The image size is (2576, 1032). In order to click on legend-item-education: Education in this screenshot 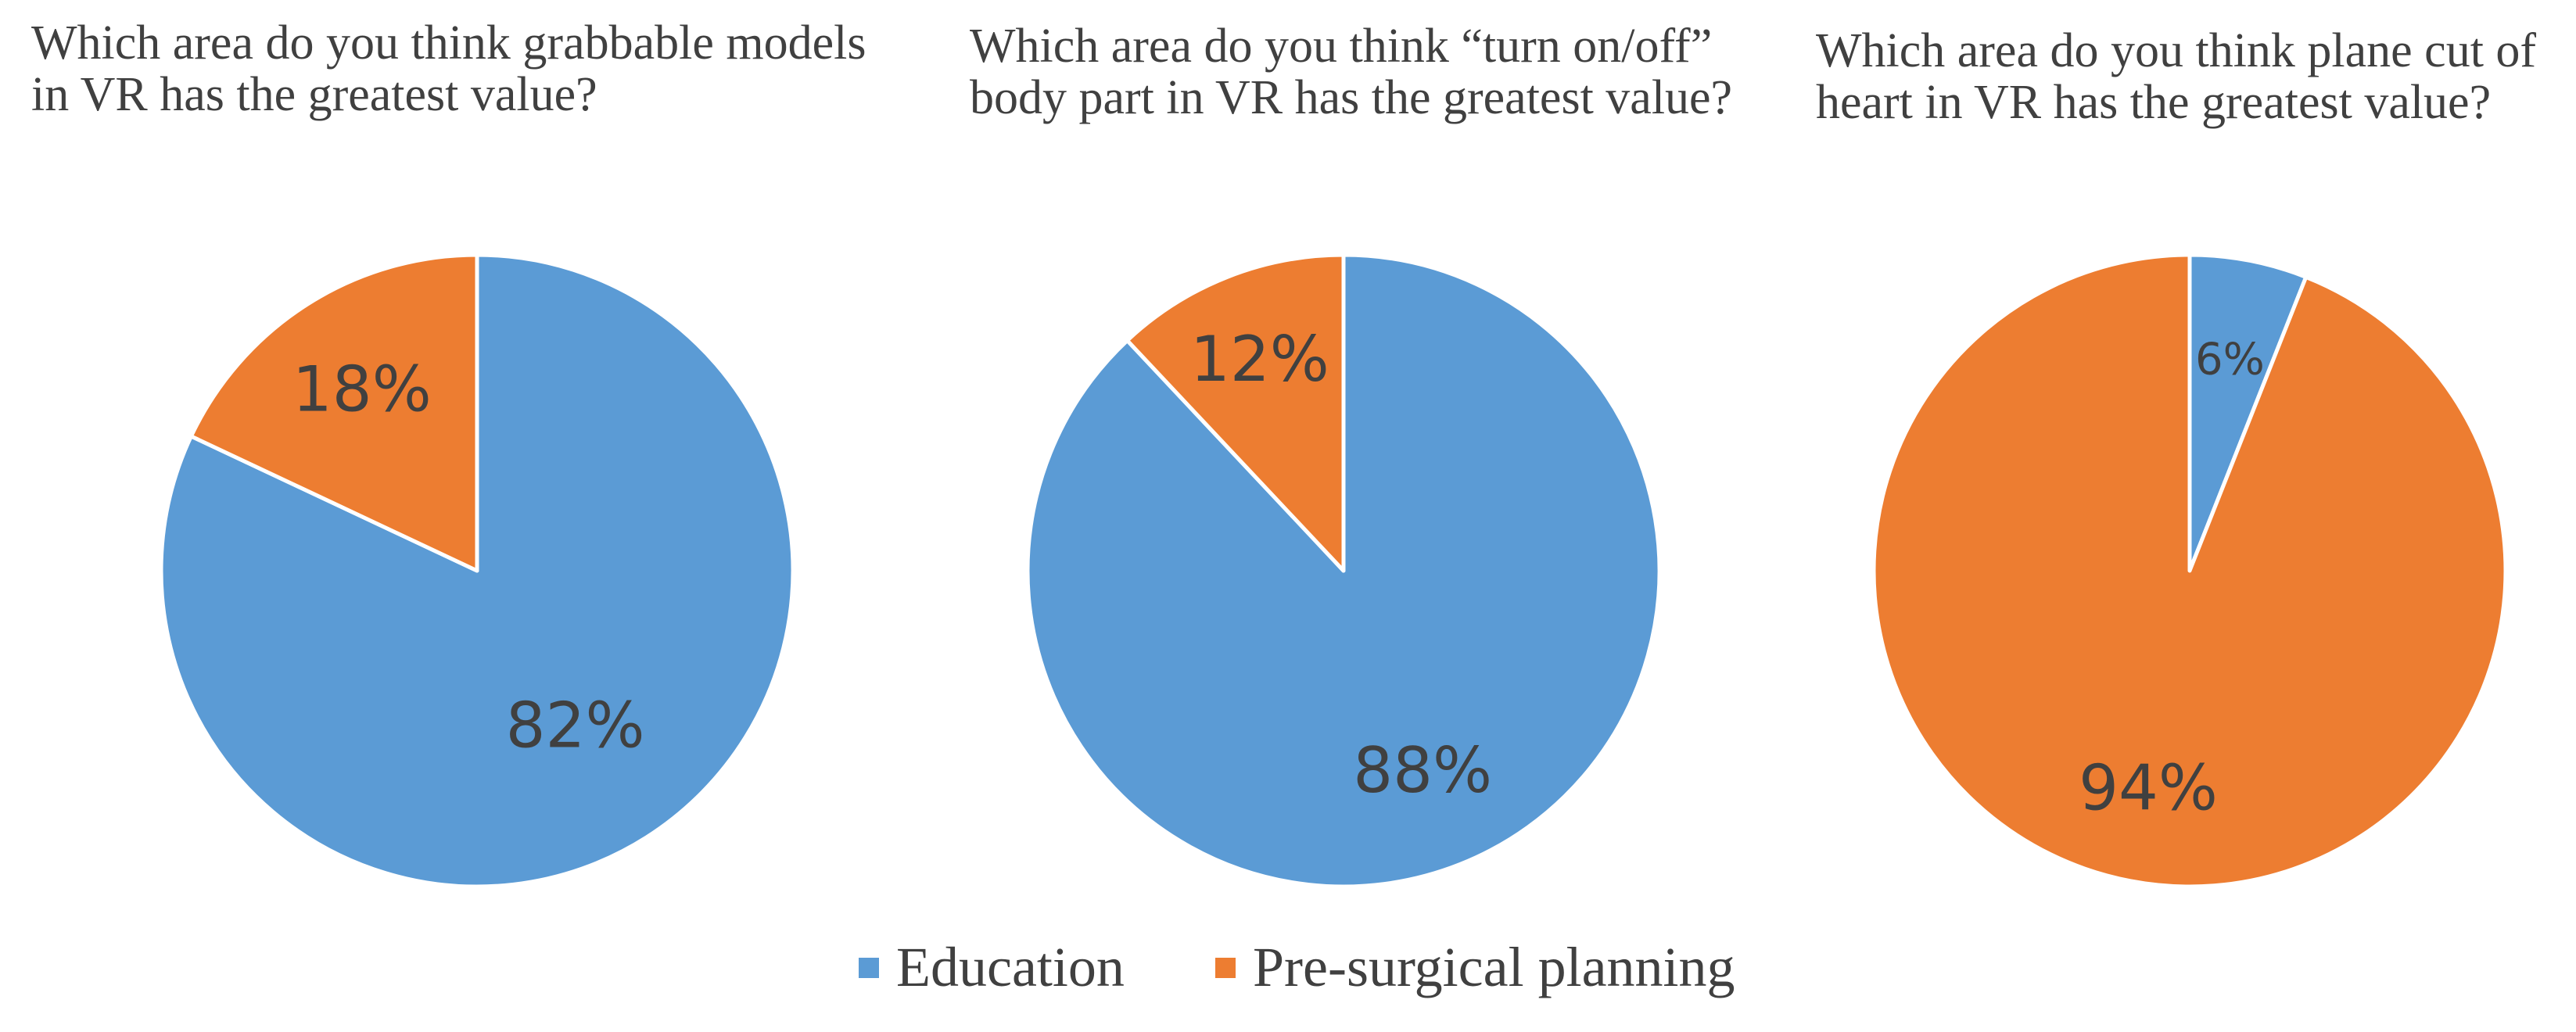, I will do `click(992, 967)`.